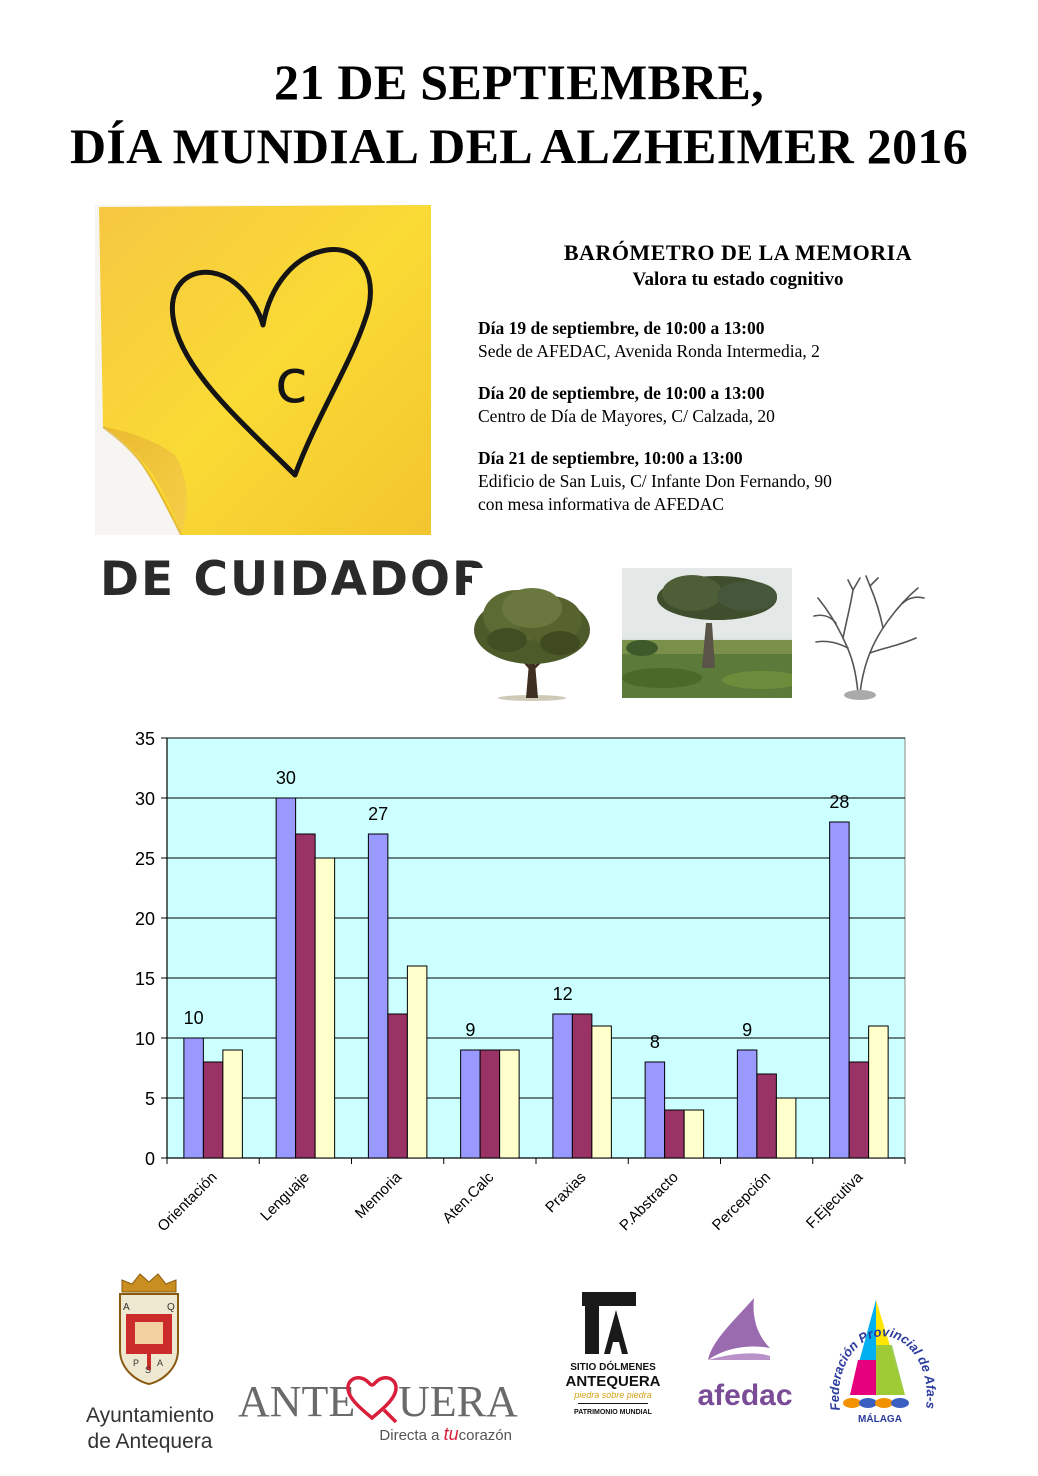  Describe the element at coordinates (707, 633) in the screenshot. I see `field-tree-photo` at that location.